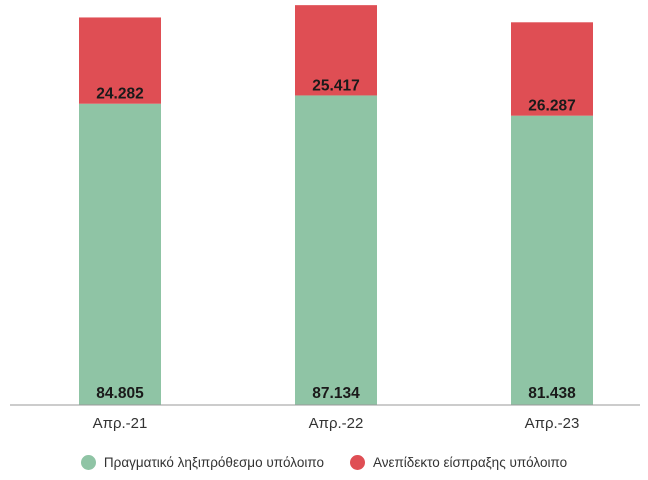  Describe the element at coordinates (552, 260) in the screenshot. I see `bar-actual-cat3` at that location.